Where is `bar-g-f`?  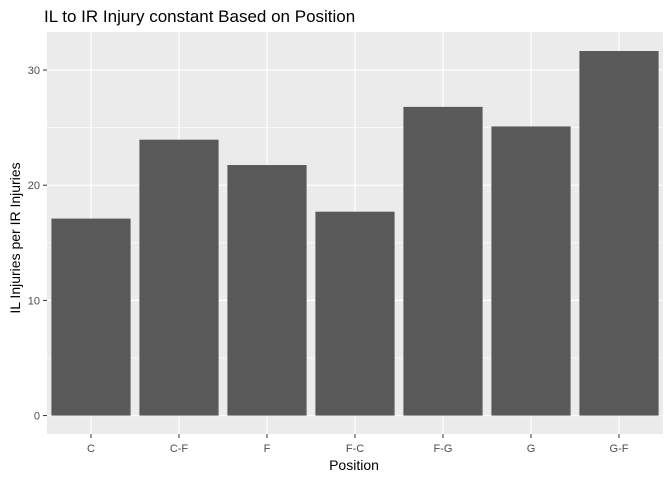
bar-g-f is located at coordinates (619, 233).